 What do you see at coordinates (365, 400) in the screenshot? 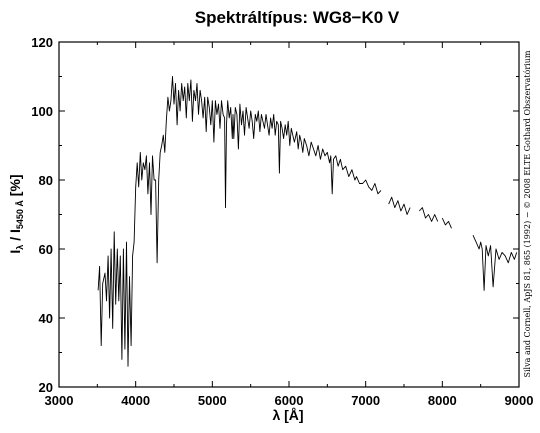
I see `x-tick-label: 7000` at bounding box center [365, 400].